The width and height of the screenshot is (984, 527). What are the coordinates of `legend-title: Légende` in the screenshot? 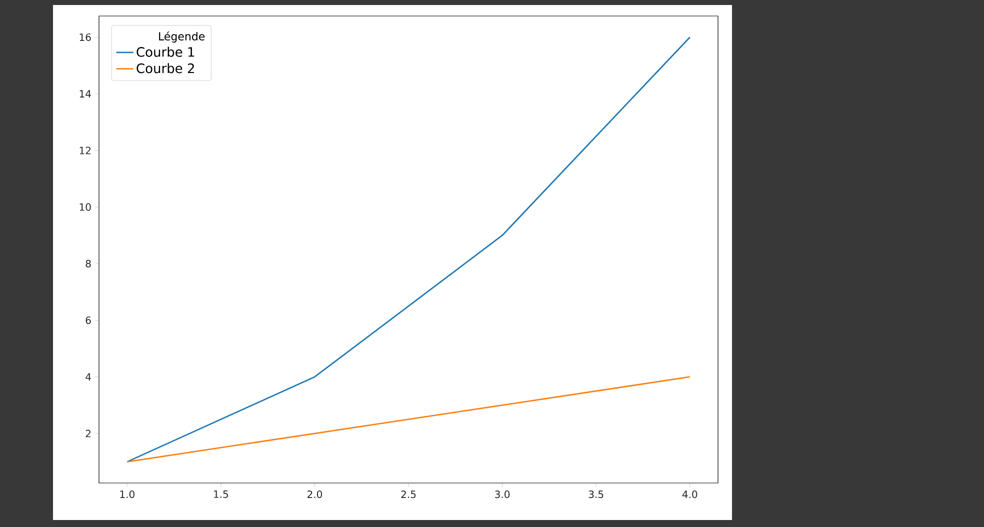 It's located at (182, 37).